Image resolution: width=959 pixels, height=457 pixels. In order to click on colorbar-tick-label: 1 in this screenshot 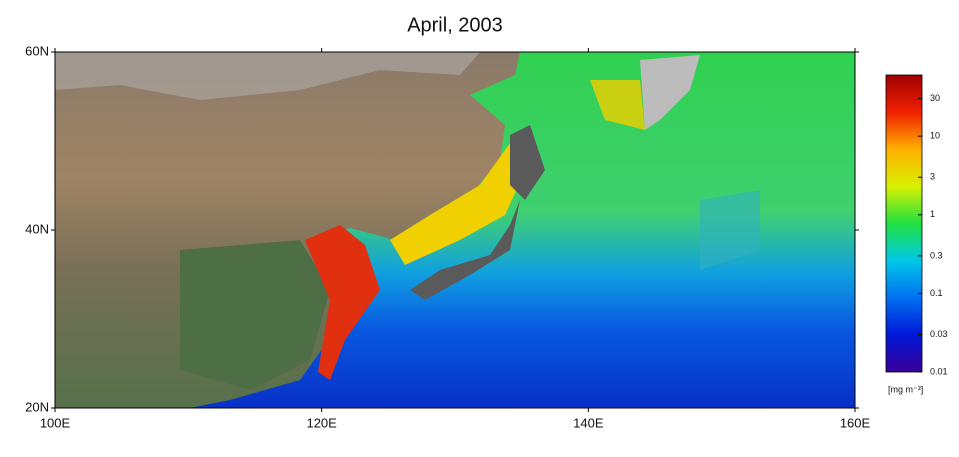, I will do `click(932, 214)`.